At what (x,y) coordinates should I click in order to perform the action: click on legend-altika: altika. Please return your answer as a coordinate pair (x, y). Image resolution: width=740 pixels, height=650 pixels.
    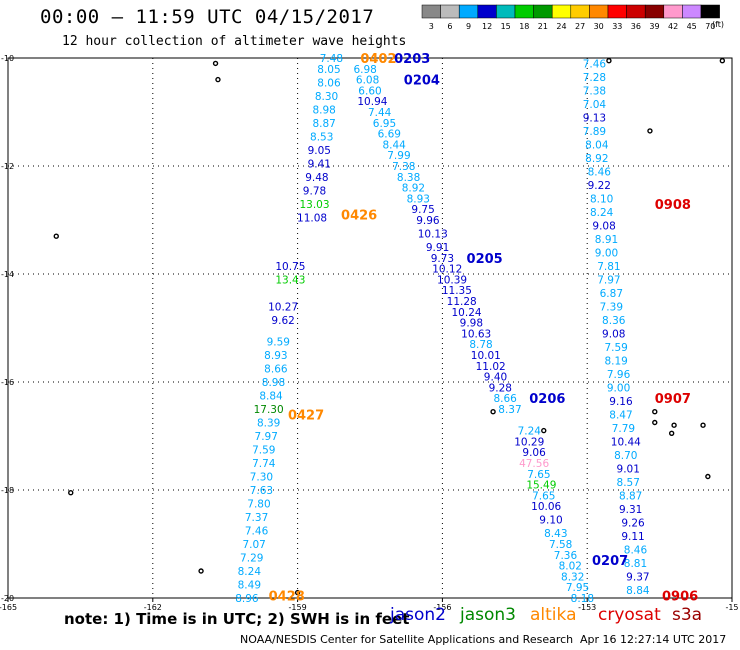
    Looking at the image, I should click on (553, 615).